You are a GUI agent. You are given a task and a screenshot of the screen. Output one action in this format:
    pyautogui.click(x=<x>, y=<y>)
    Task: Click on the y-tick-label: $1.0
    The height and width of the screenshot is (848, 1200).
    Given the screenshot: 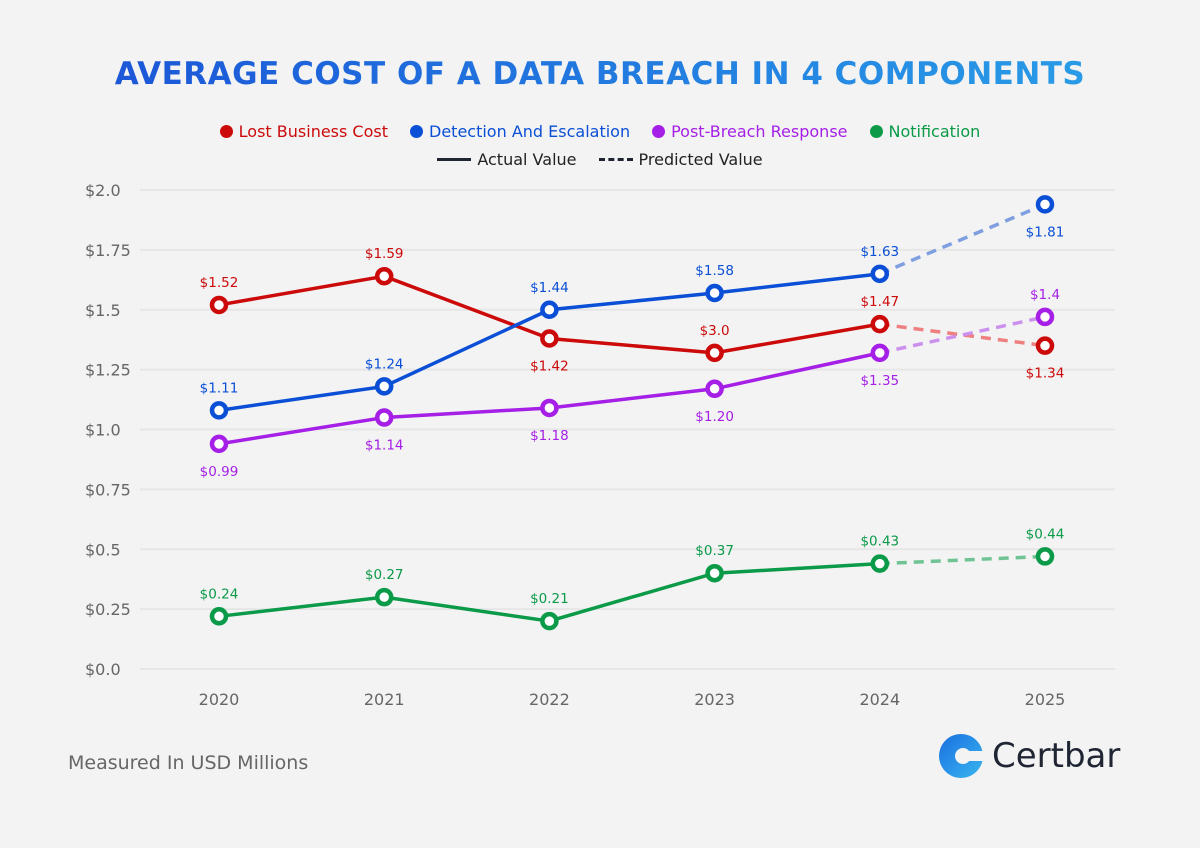 What is the action you would take?
    pyautogui.click(x=103, y=430)
    